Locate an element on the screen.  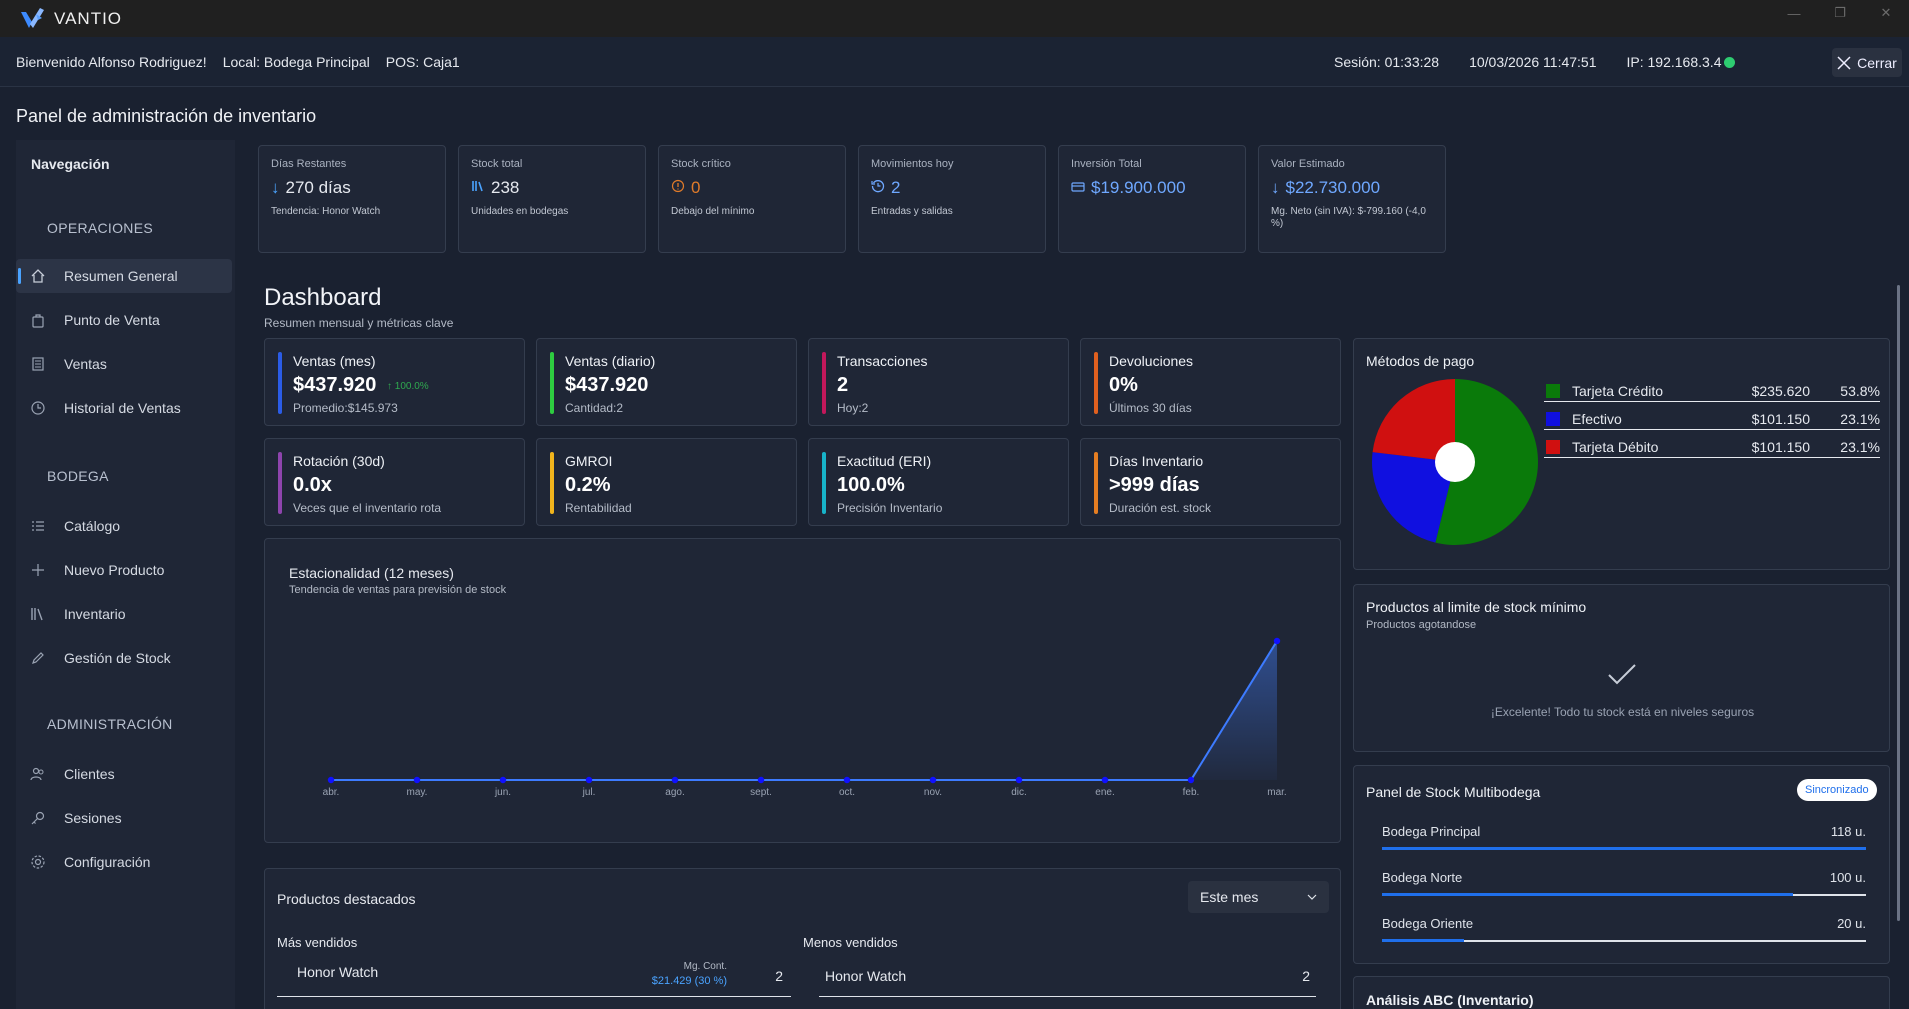
sidebar-item-label: Ventas is located at coordinates (85, 364).